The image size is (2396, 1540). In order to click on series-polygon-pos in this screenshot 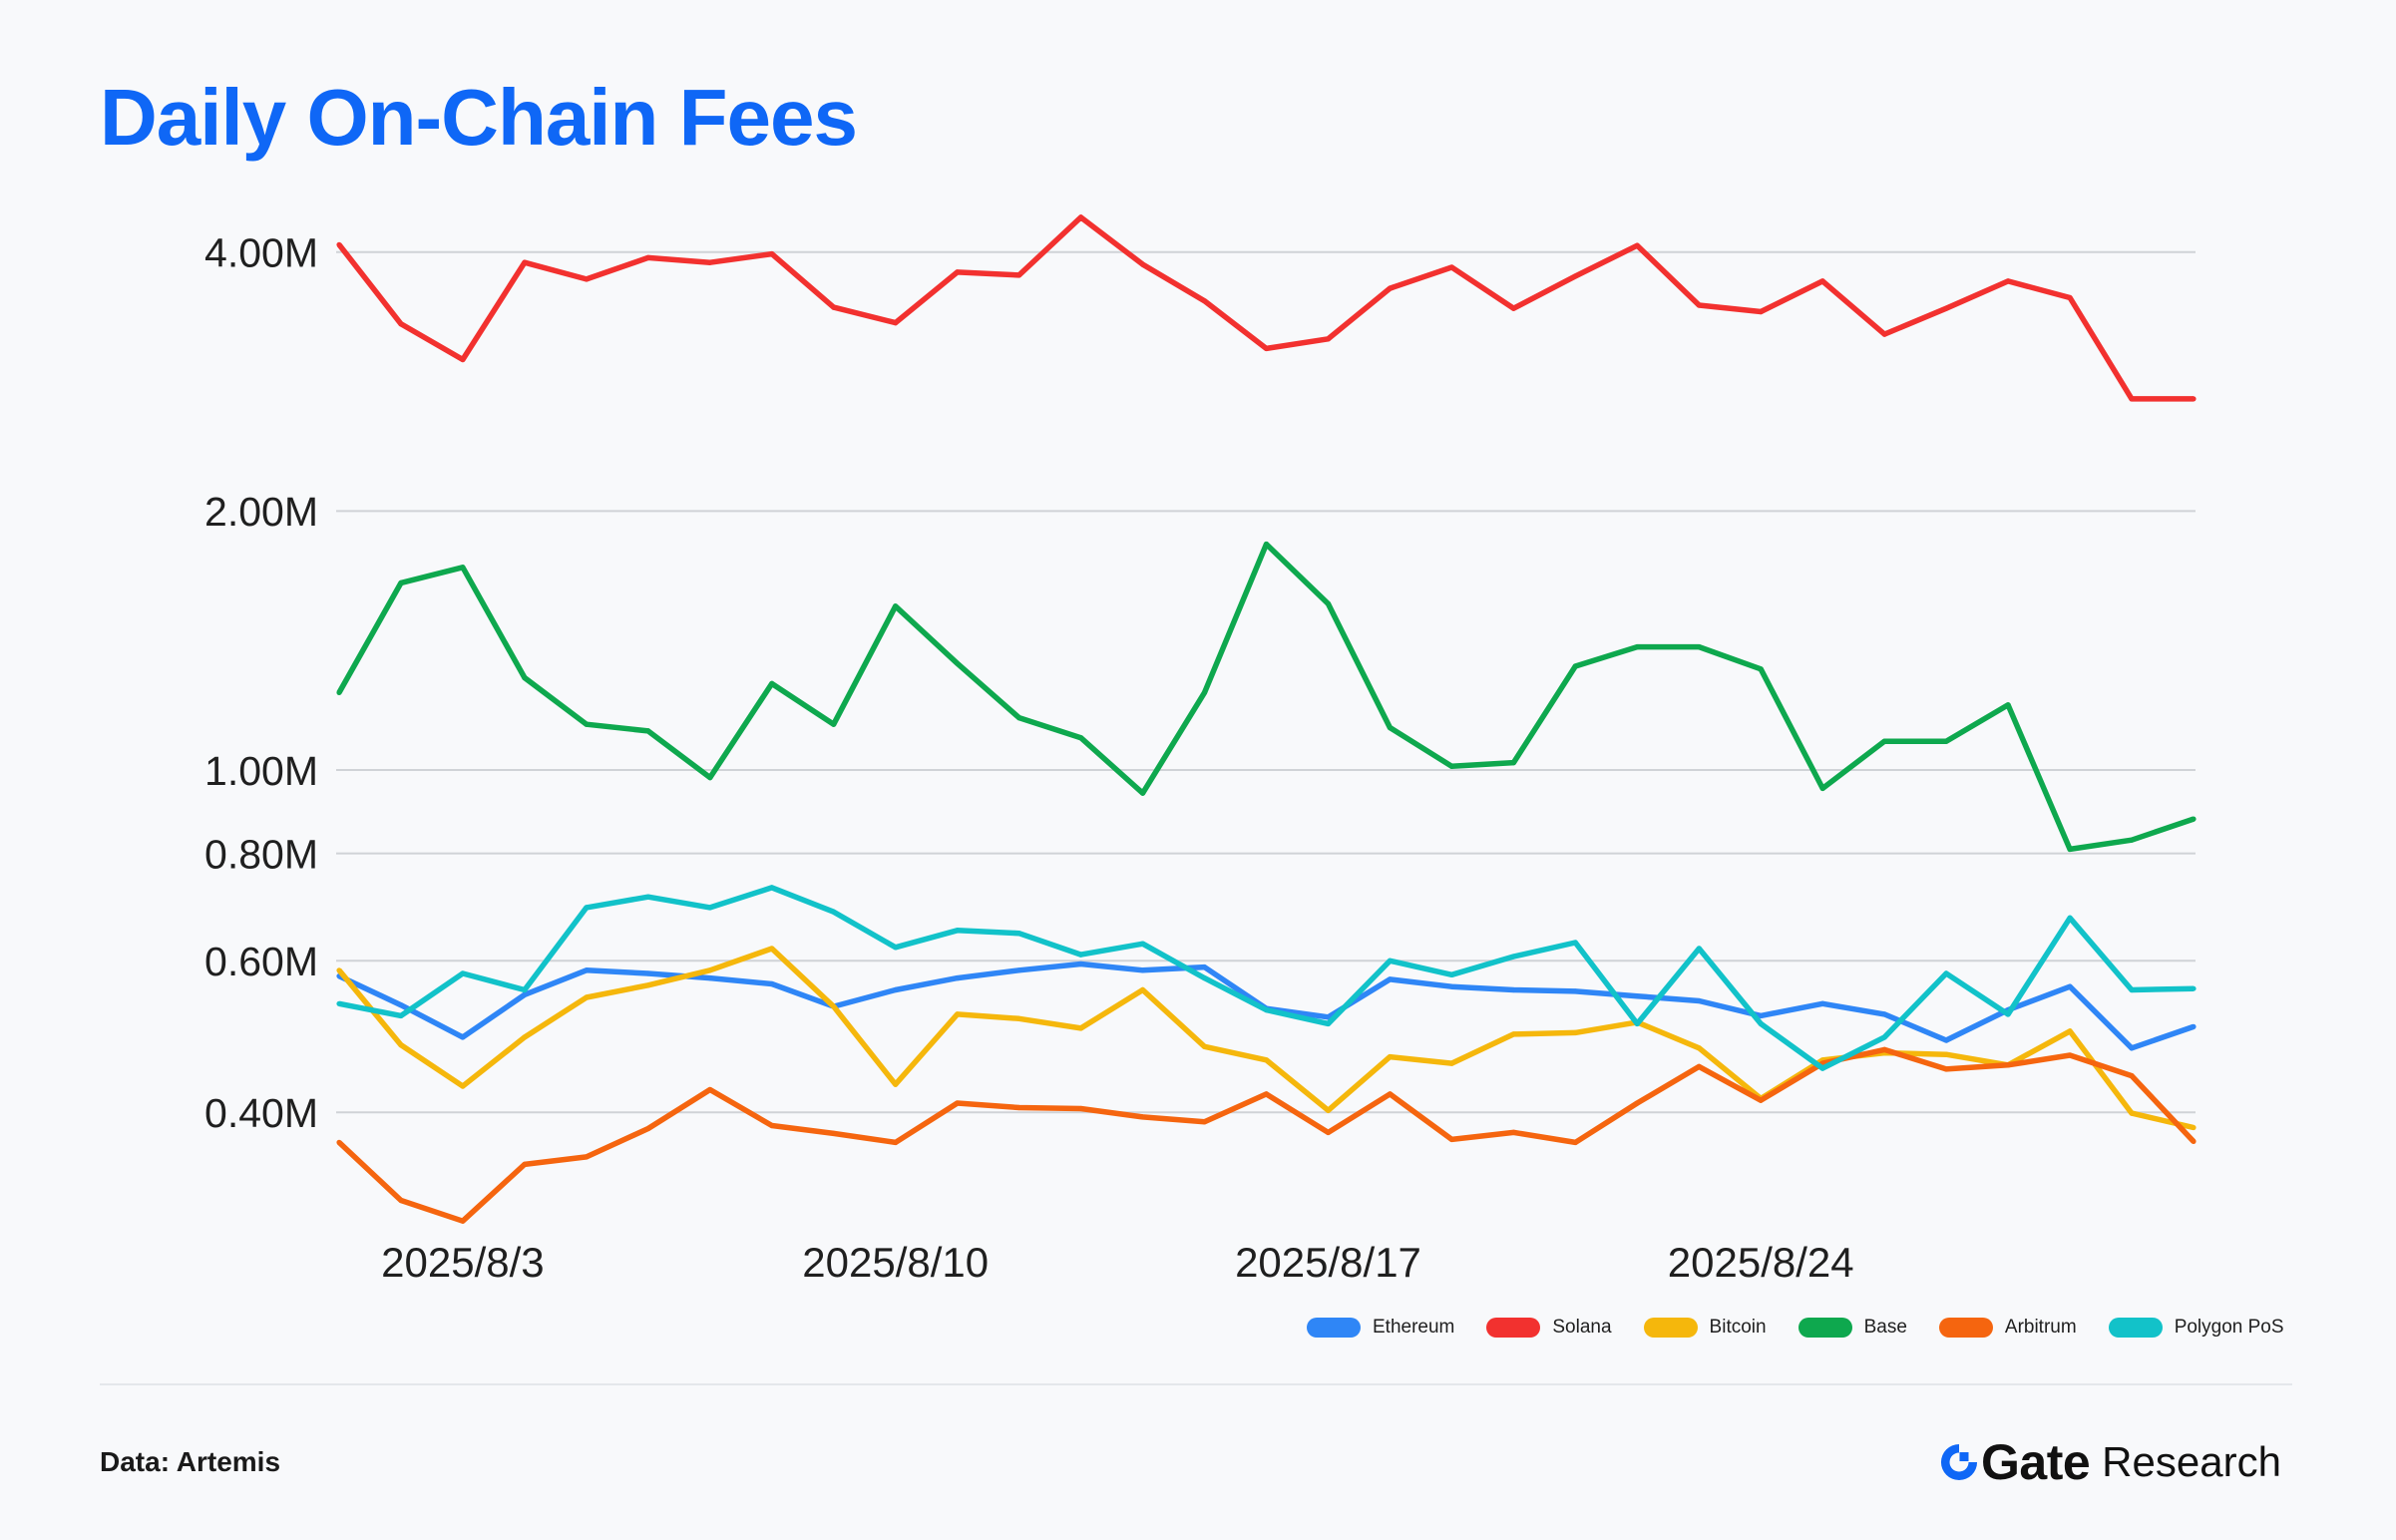, I will do `click(1266, 978)`.